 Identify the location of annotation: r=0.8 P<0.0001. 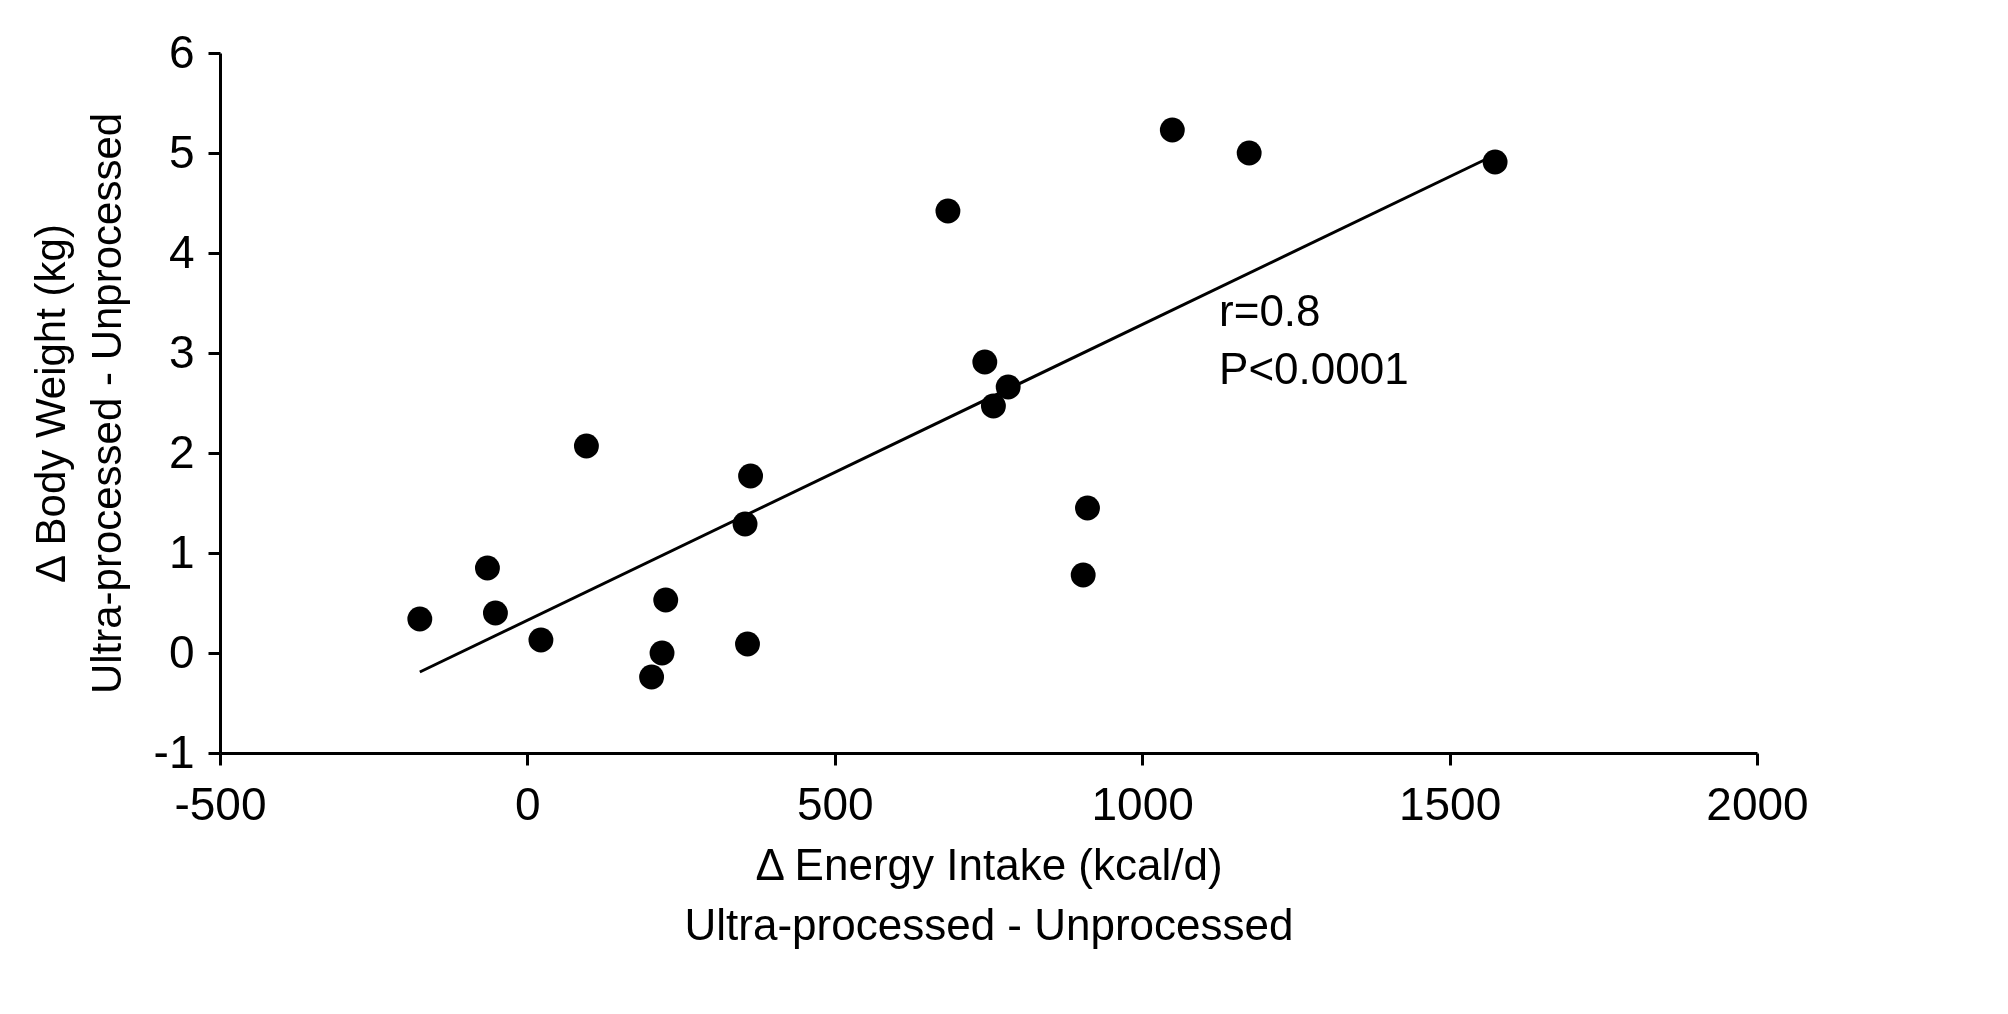
(1314, 339).